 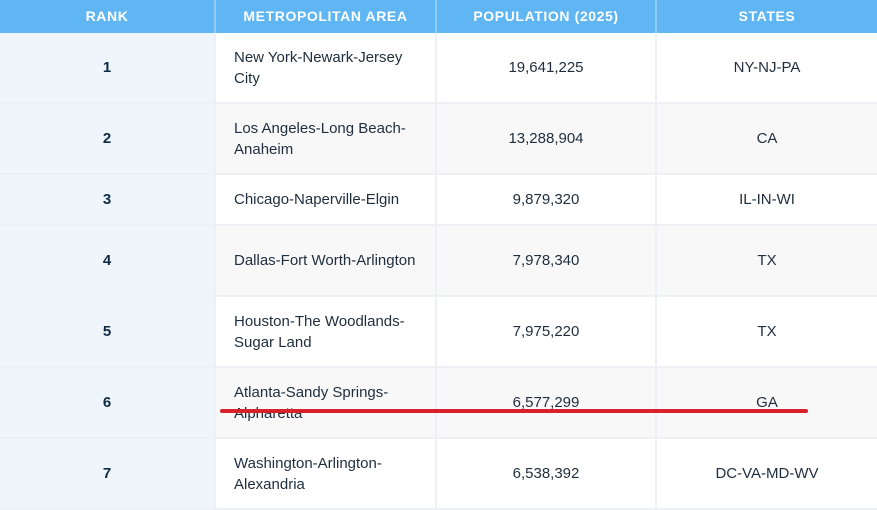 What do you see at coordinates (324, 260) in the screenshot?
I see `metro-cell: Dallas-Fort Worth-Arlington` at bounding box center [324, 260].